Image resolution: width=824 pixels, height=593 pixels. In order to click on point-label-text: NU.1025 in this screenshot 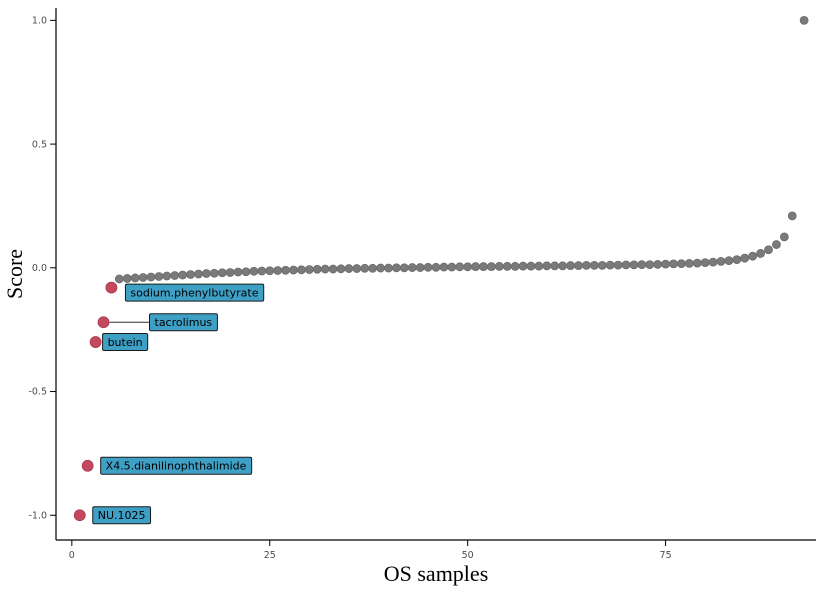, I will do `click(122, 515)`.